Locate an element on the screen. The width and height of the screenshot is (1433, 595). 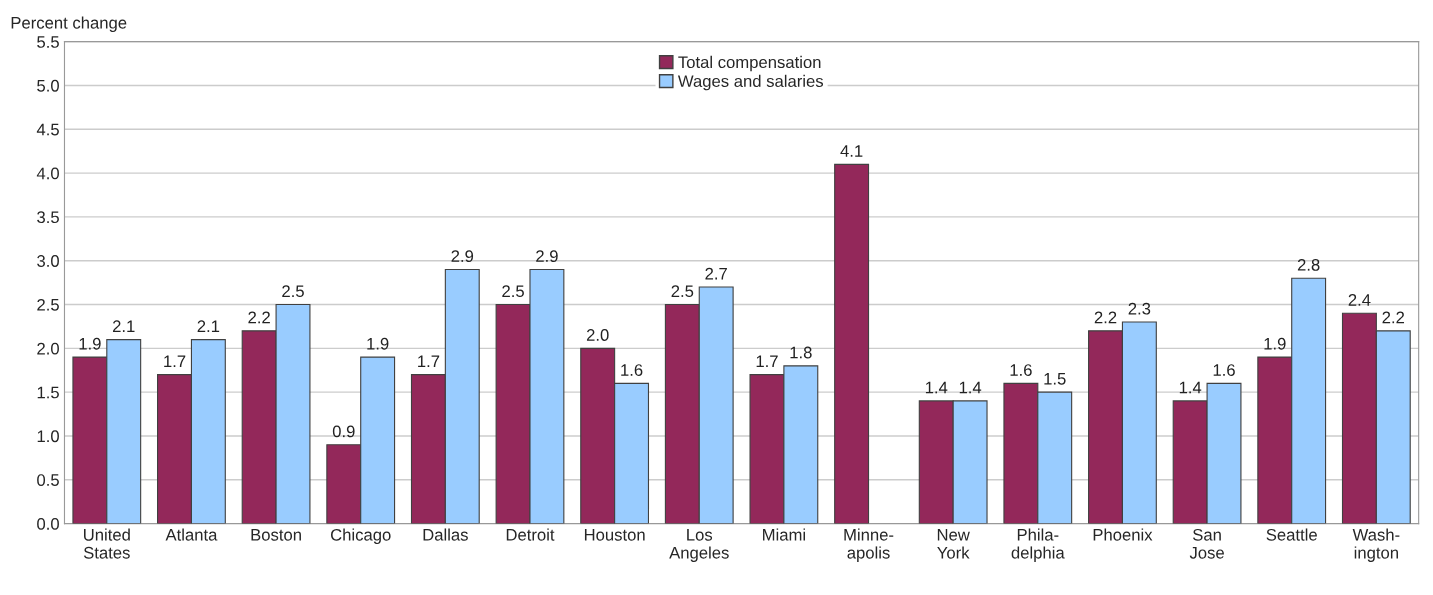
y-tick-label: 0.5 is located at coordinates (48, 480).